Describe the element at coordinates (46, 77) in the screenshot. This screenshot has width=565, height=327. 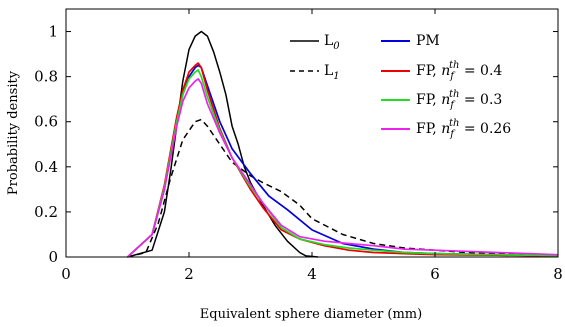
I see `y-tick-label: 0.8` at that location.